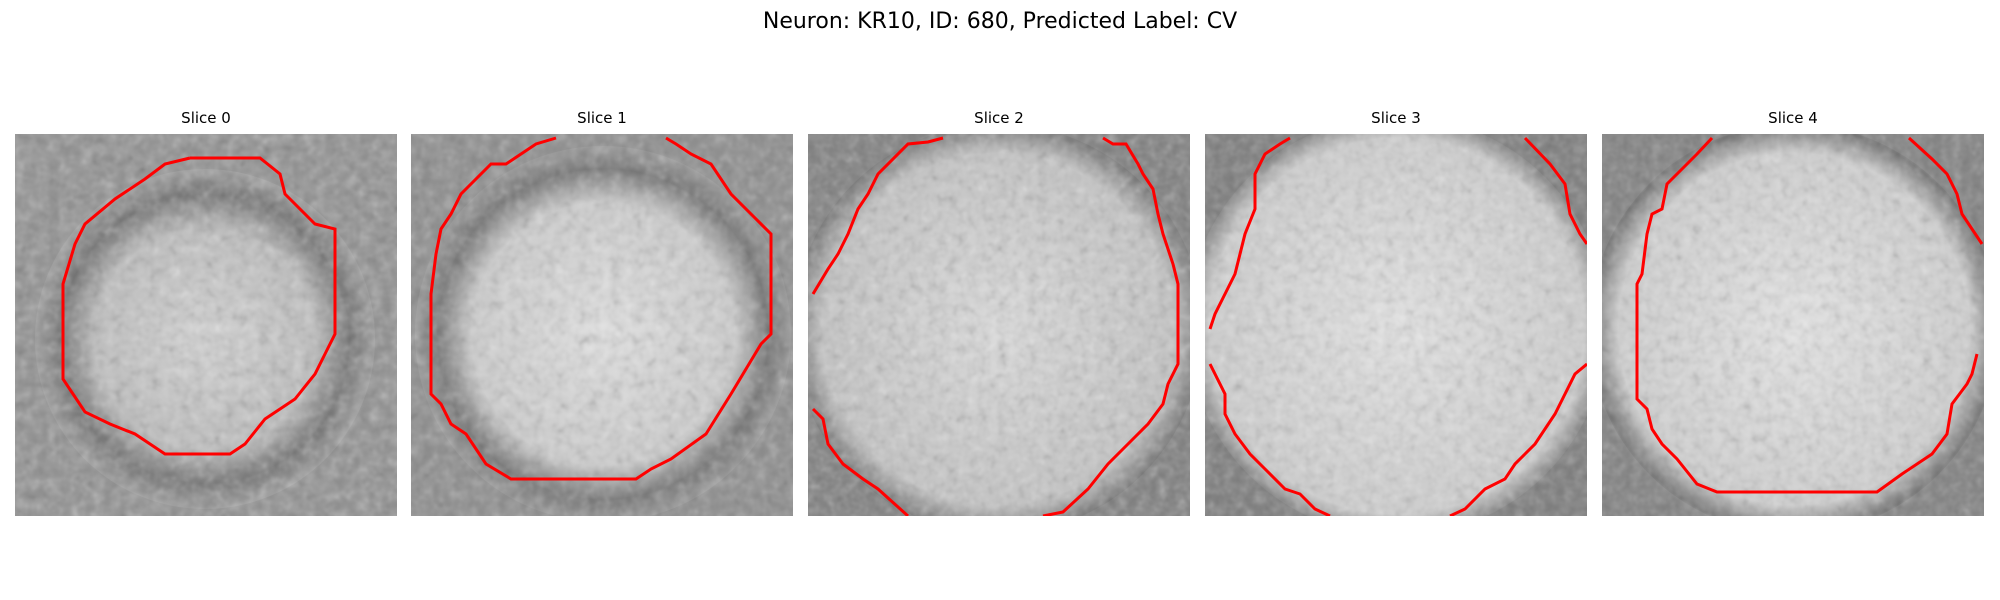 Image resolution: width=2000 pixels, height=600 pixels. What do you see at coordinates (1396, 118) in the screenshot?
I see `slice-title-3: Slice 3` at bounding box center [1396, 118].